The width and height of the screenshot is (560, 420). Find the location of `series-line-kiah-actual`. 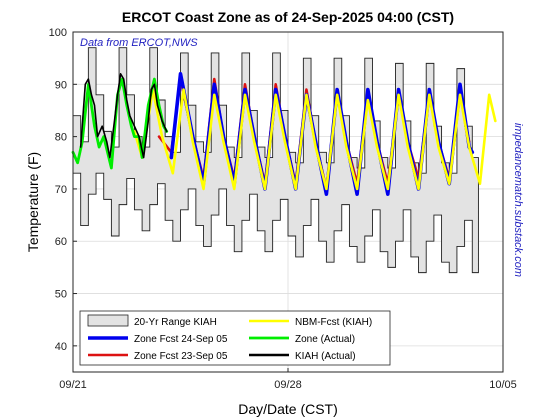

series-line-kiah-actual is located at coordinates (123, 116).